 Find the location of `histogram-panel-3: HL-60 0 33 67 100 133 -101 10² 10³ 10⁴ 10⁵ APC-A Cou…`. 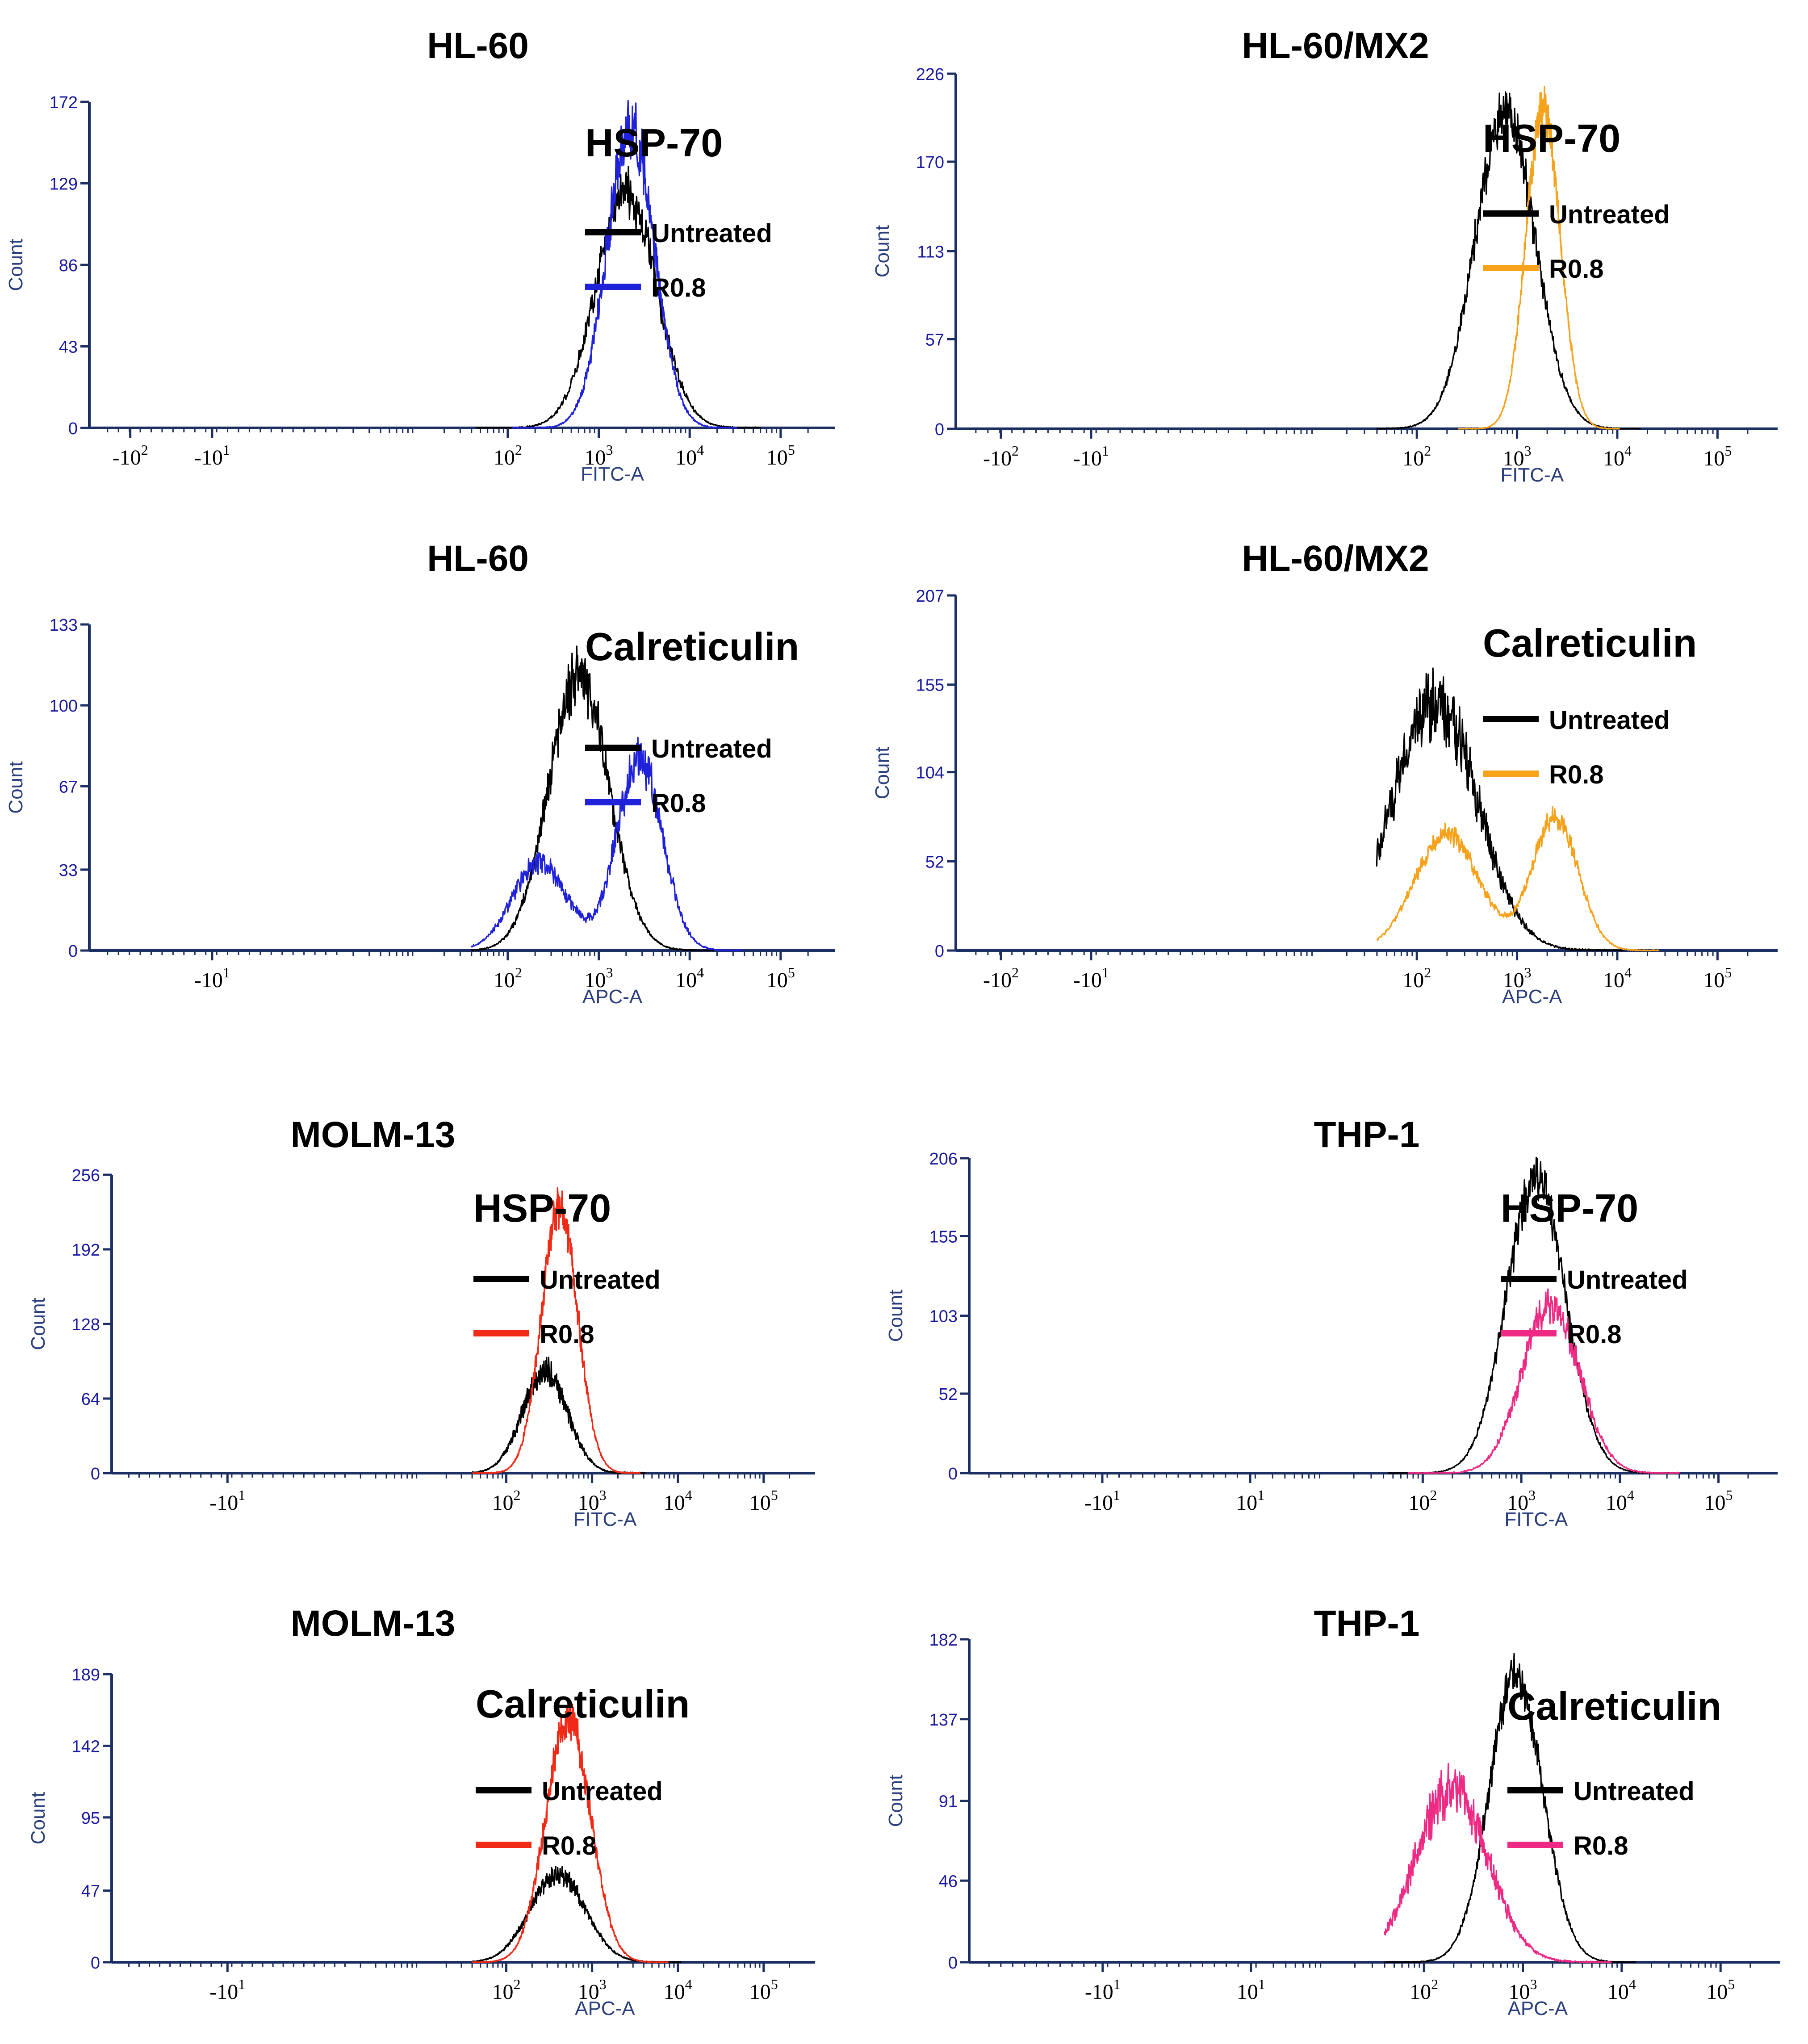

histogram-panel-3: HL-60 0 33 67 100 133 -101 10² 10³ 10⁴ 10⁵ APC-A Cou… is located at coordinates (420, 773).